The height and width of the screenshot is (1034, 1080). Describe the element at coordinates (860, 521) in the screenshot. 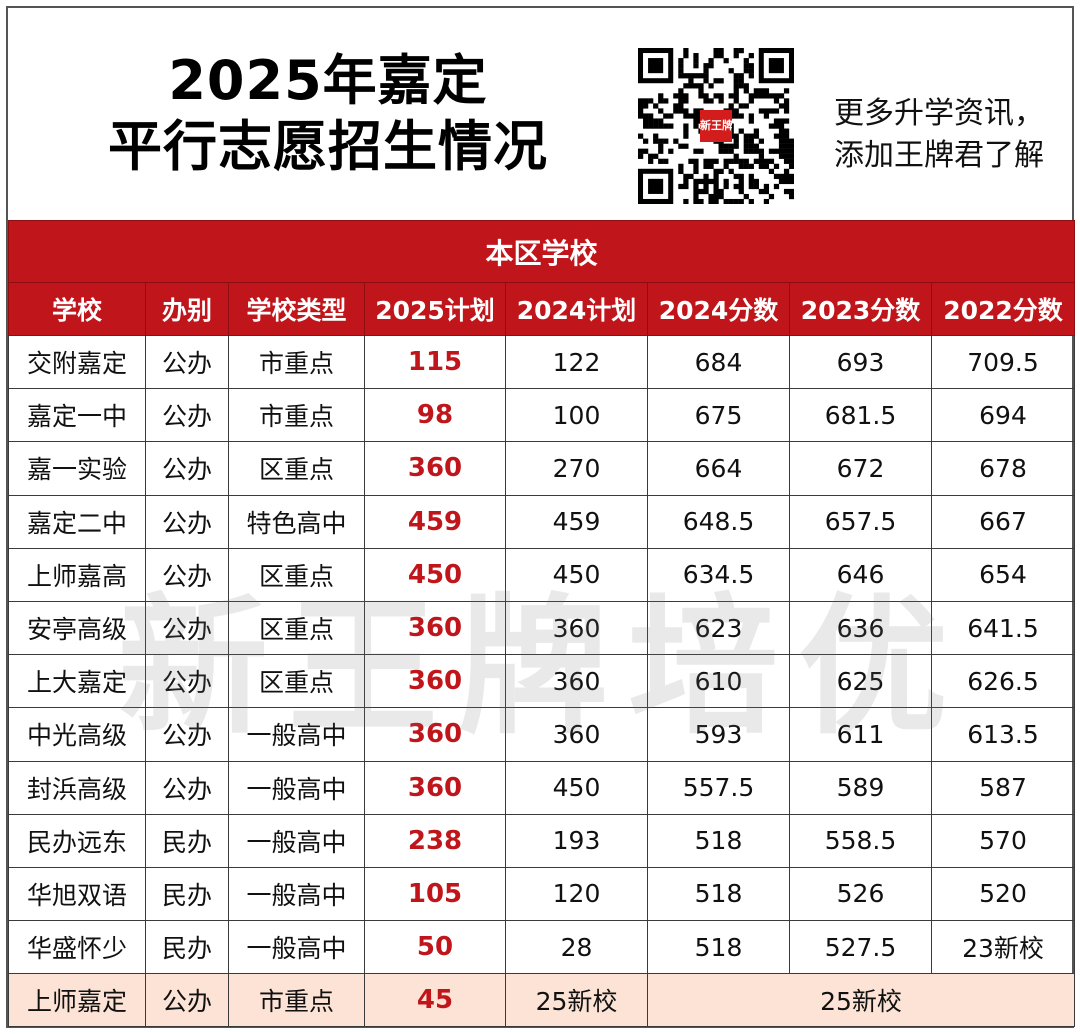

I see `score-2023-cell: 657.5` at that location.